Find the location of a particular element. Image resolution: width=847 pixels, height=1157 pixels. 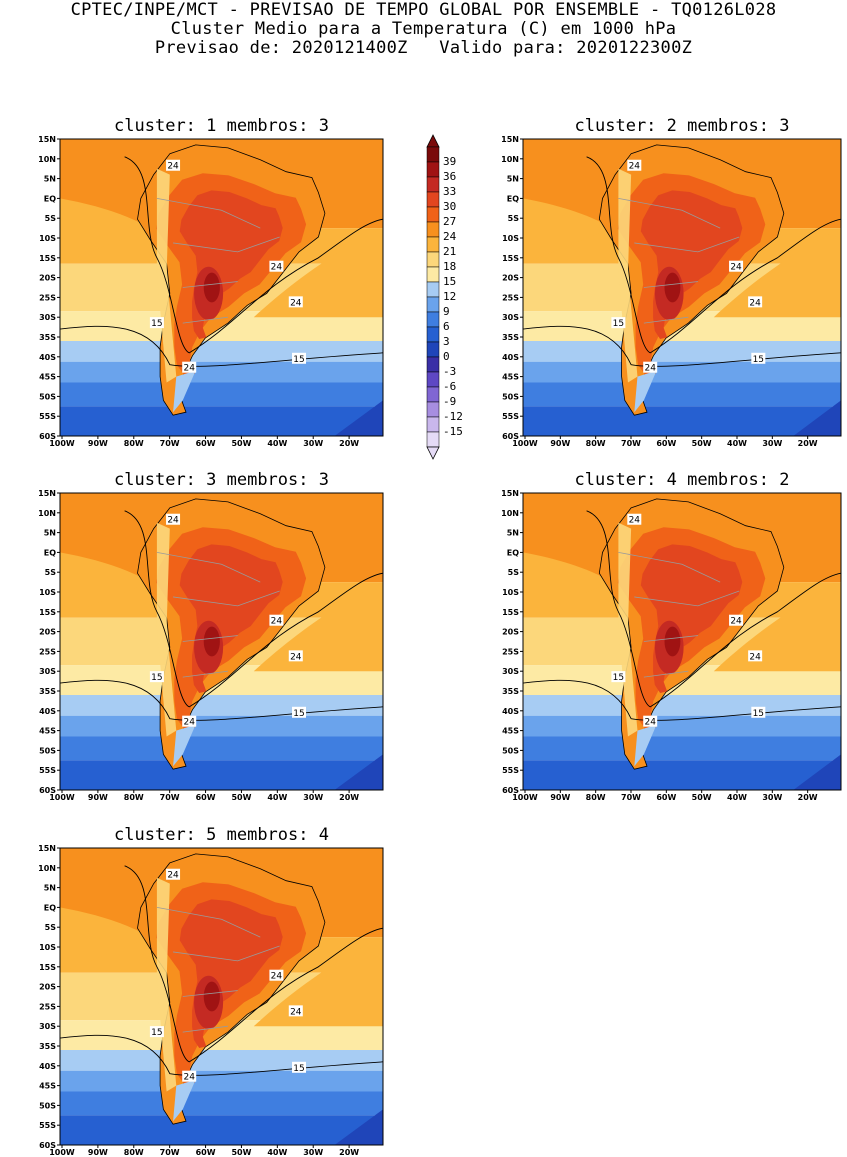

lat-tick-label: 45S is located at coordinates (47, 731).